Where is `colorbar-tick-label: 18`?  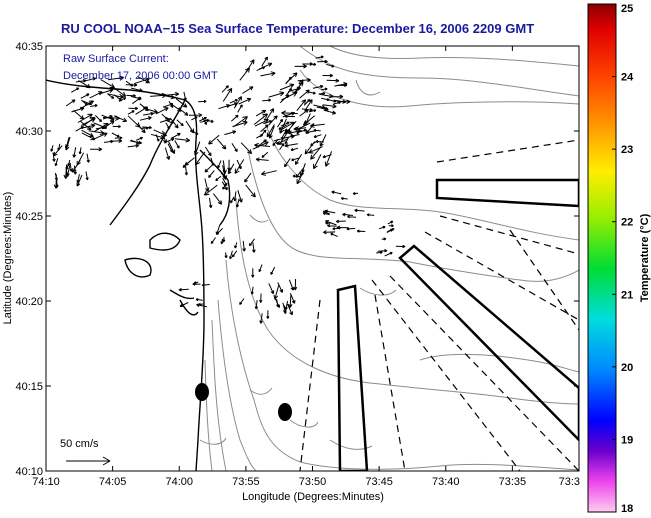 colorbar-tick-label: 18 is located at coordinates (627, 509).